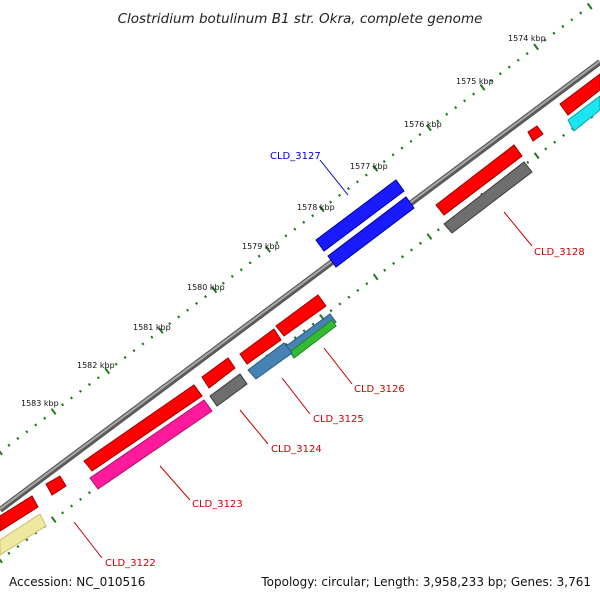 Image resolution: width=600 pixels, height=600 pixels. Describe the element at coordinates (527, 38) in the screenshot. I see `kbp-label: 1574 kbp` at that location.